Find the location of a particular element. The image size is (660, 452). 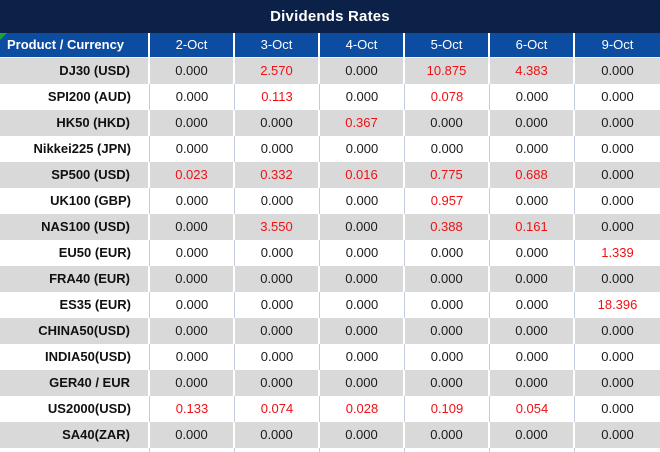

product-cell: SA40(ZAR) is located at coordinates (75, 435).